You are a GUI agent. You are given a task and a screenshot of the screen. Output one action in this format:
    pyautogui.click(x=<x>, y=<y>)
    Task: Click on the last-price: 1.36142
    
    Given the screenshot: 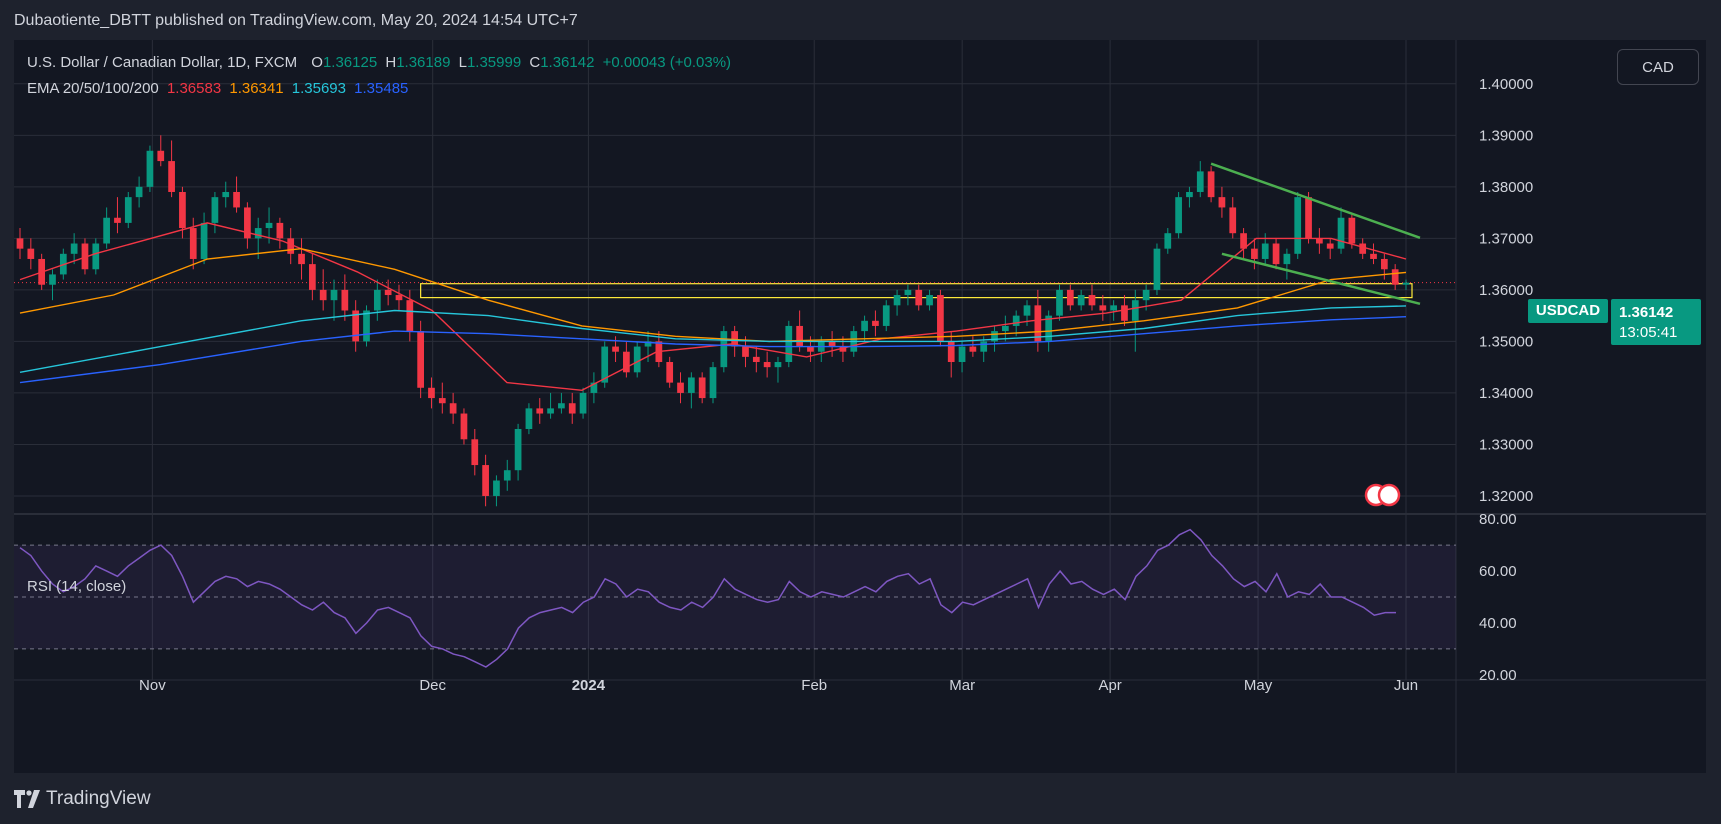 What is the action you would take?
    pyautogui.click(x=1646, y=312)
    